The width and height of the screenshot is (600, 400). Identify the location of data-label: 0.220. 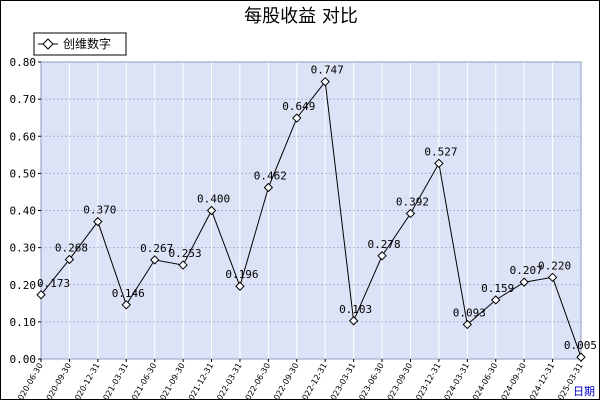
(554, 265).